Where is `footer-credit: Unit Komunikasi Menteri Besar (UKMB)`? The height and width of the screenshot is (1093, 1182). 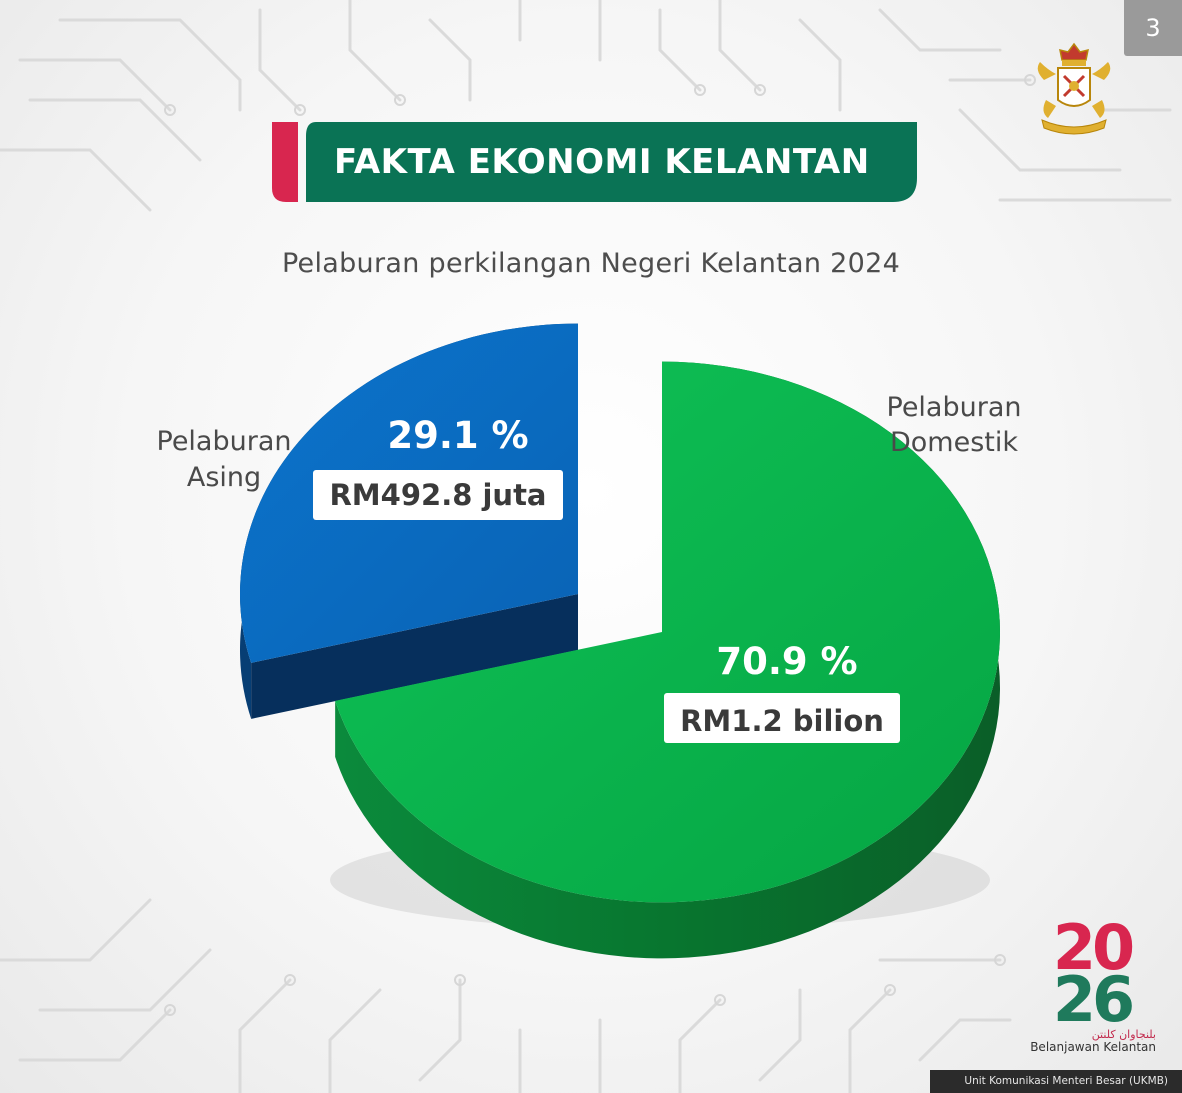 footer-credit: Unit Komunikasi Menteri Besar (UKMB) is located at coordinates (1056, 1081).